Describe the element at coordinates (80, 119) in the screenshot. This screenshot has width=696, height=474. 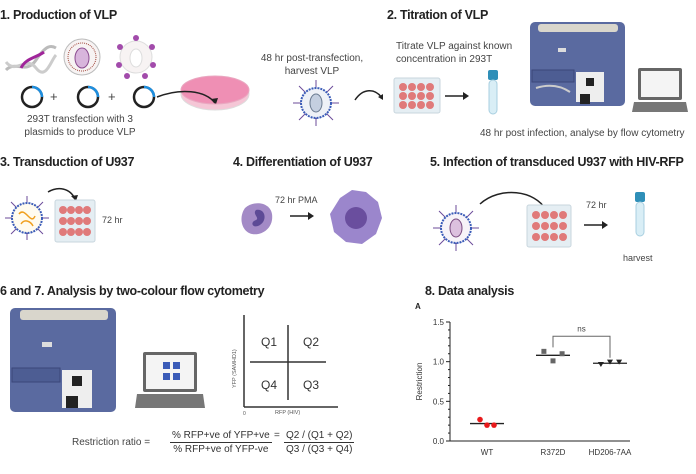
I see `caption-line: 293T transfection with 3` at that location.